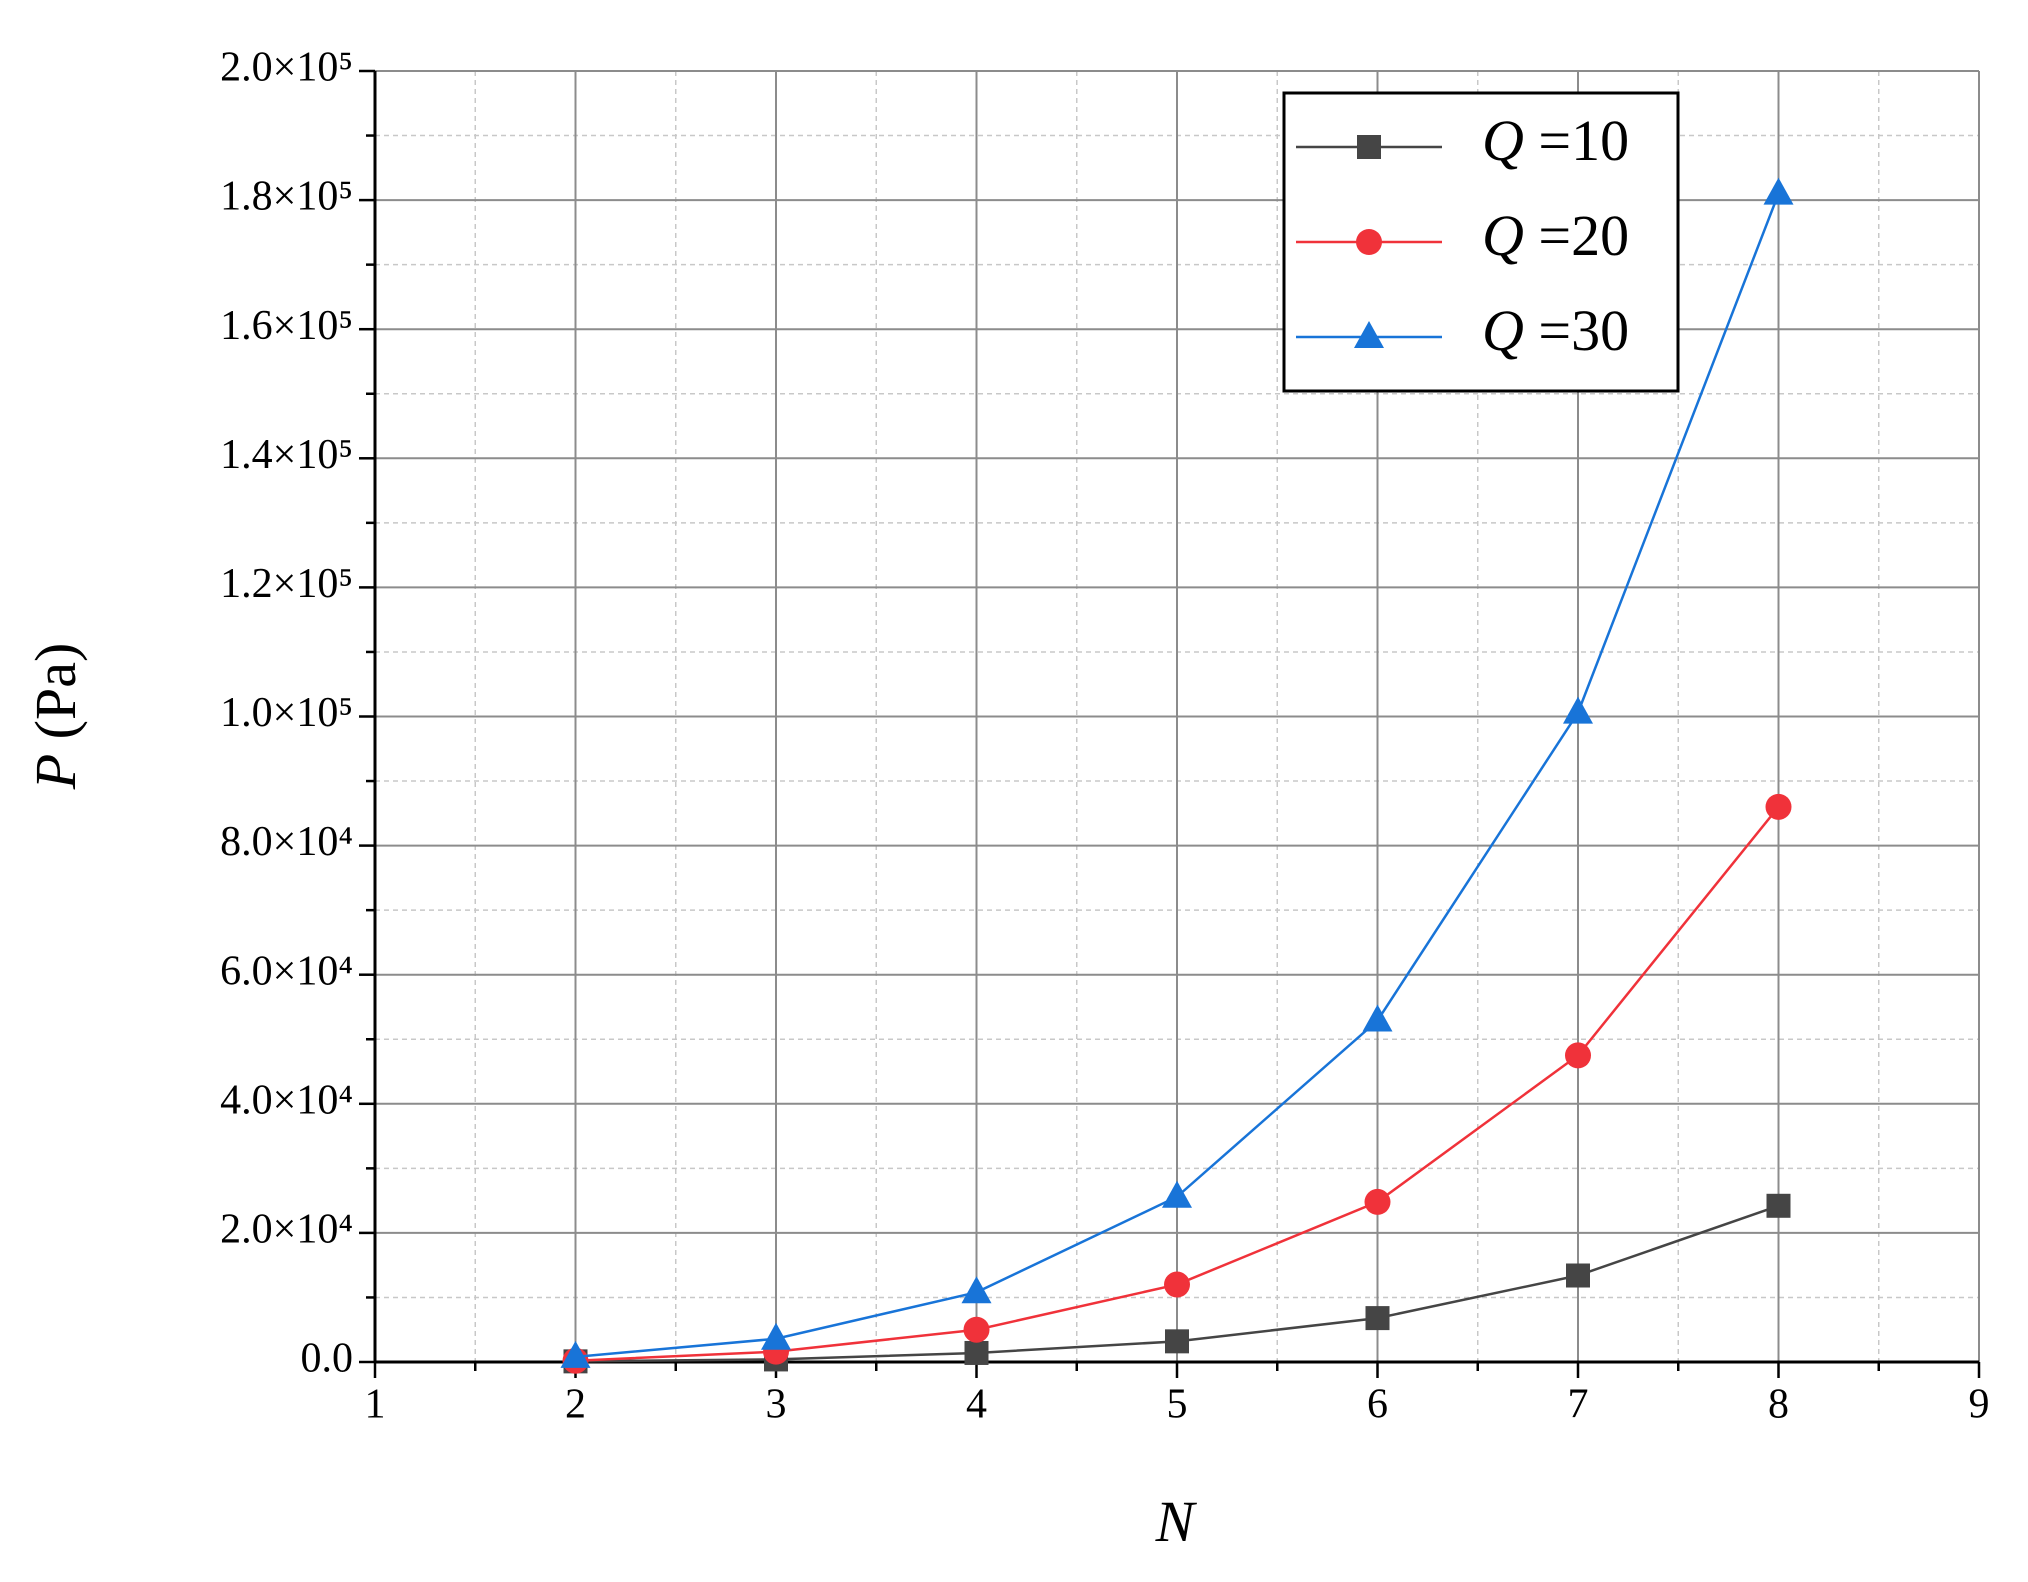  What do you see at coordinates (1778, 1405) in the screenshot?
I see `x-tick-label: 8` at bounding box center [1778, 1405].